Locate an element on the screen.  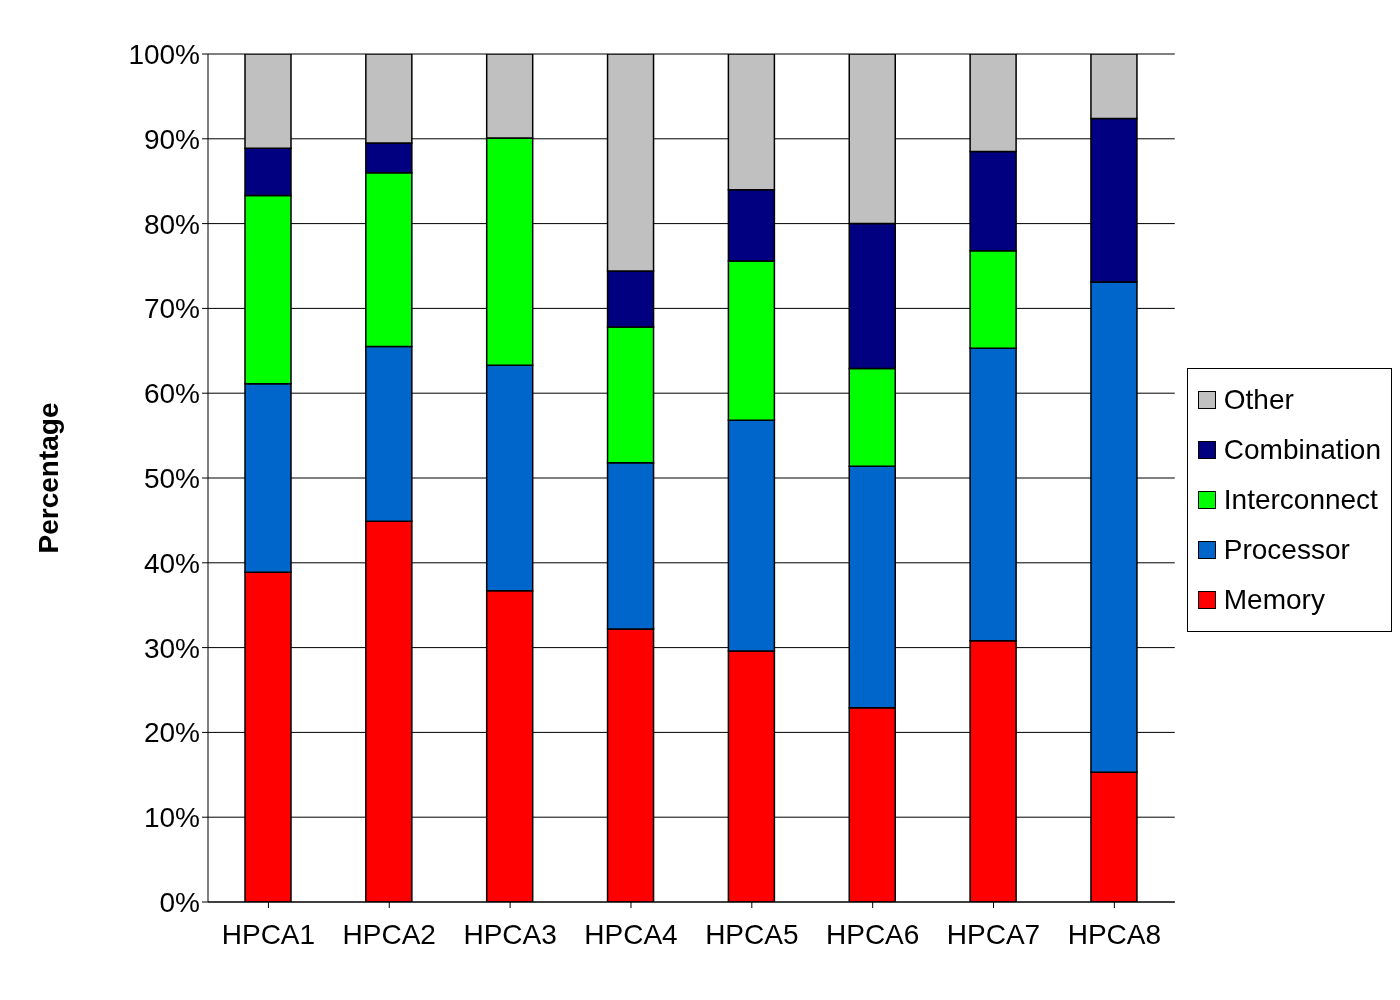
y-tick-label: 60% is located at coordinates (171, 394).